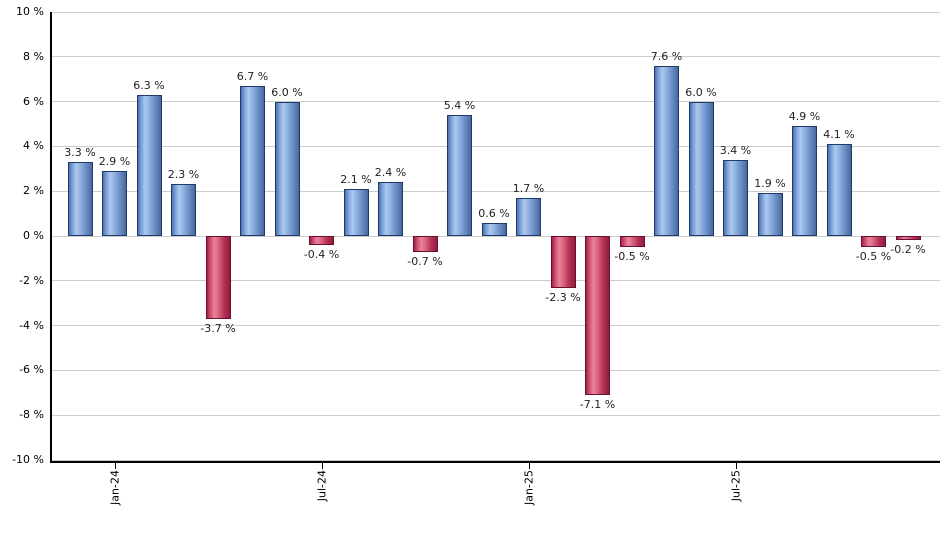 The width and height of the screenshot is (940, 550). Describe the element at coordinates (735, 150) in the screenshot. I see `bar-label-Jul-25: 3.4 %` at that location.